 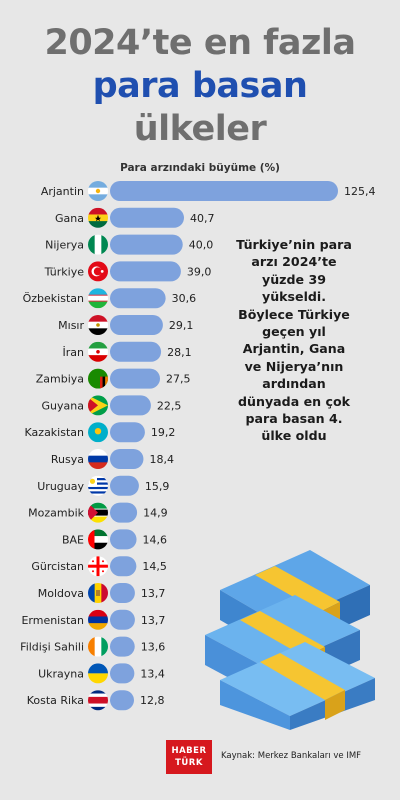 What do you see at coordinates (71, 325) in the screenshot?
I see `category-label: Mısır` at bounding box center [71, 325].